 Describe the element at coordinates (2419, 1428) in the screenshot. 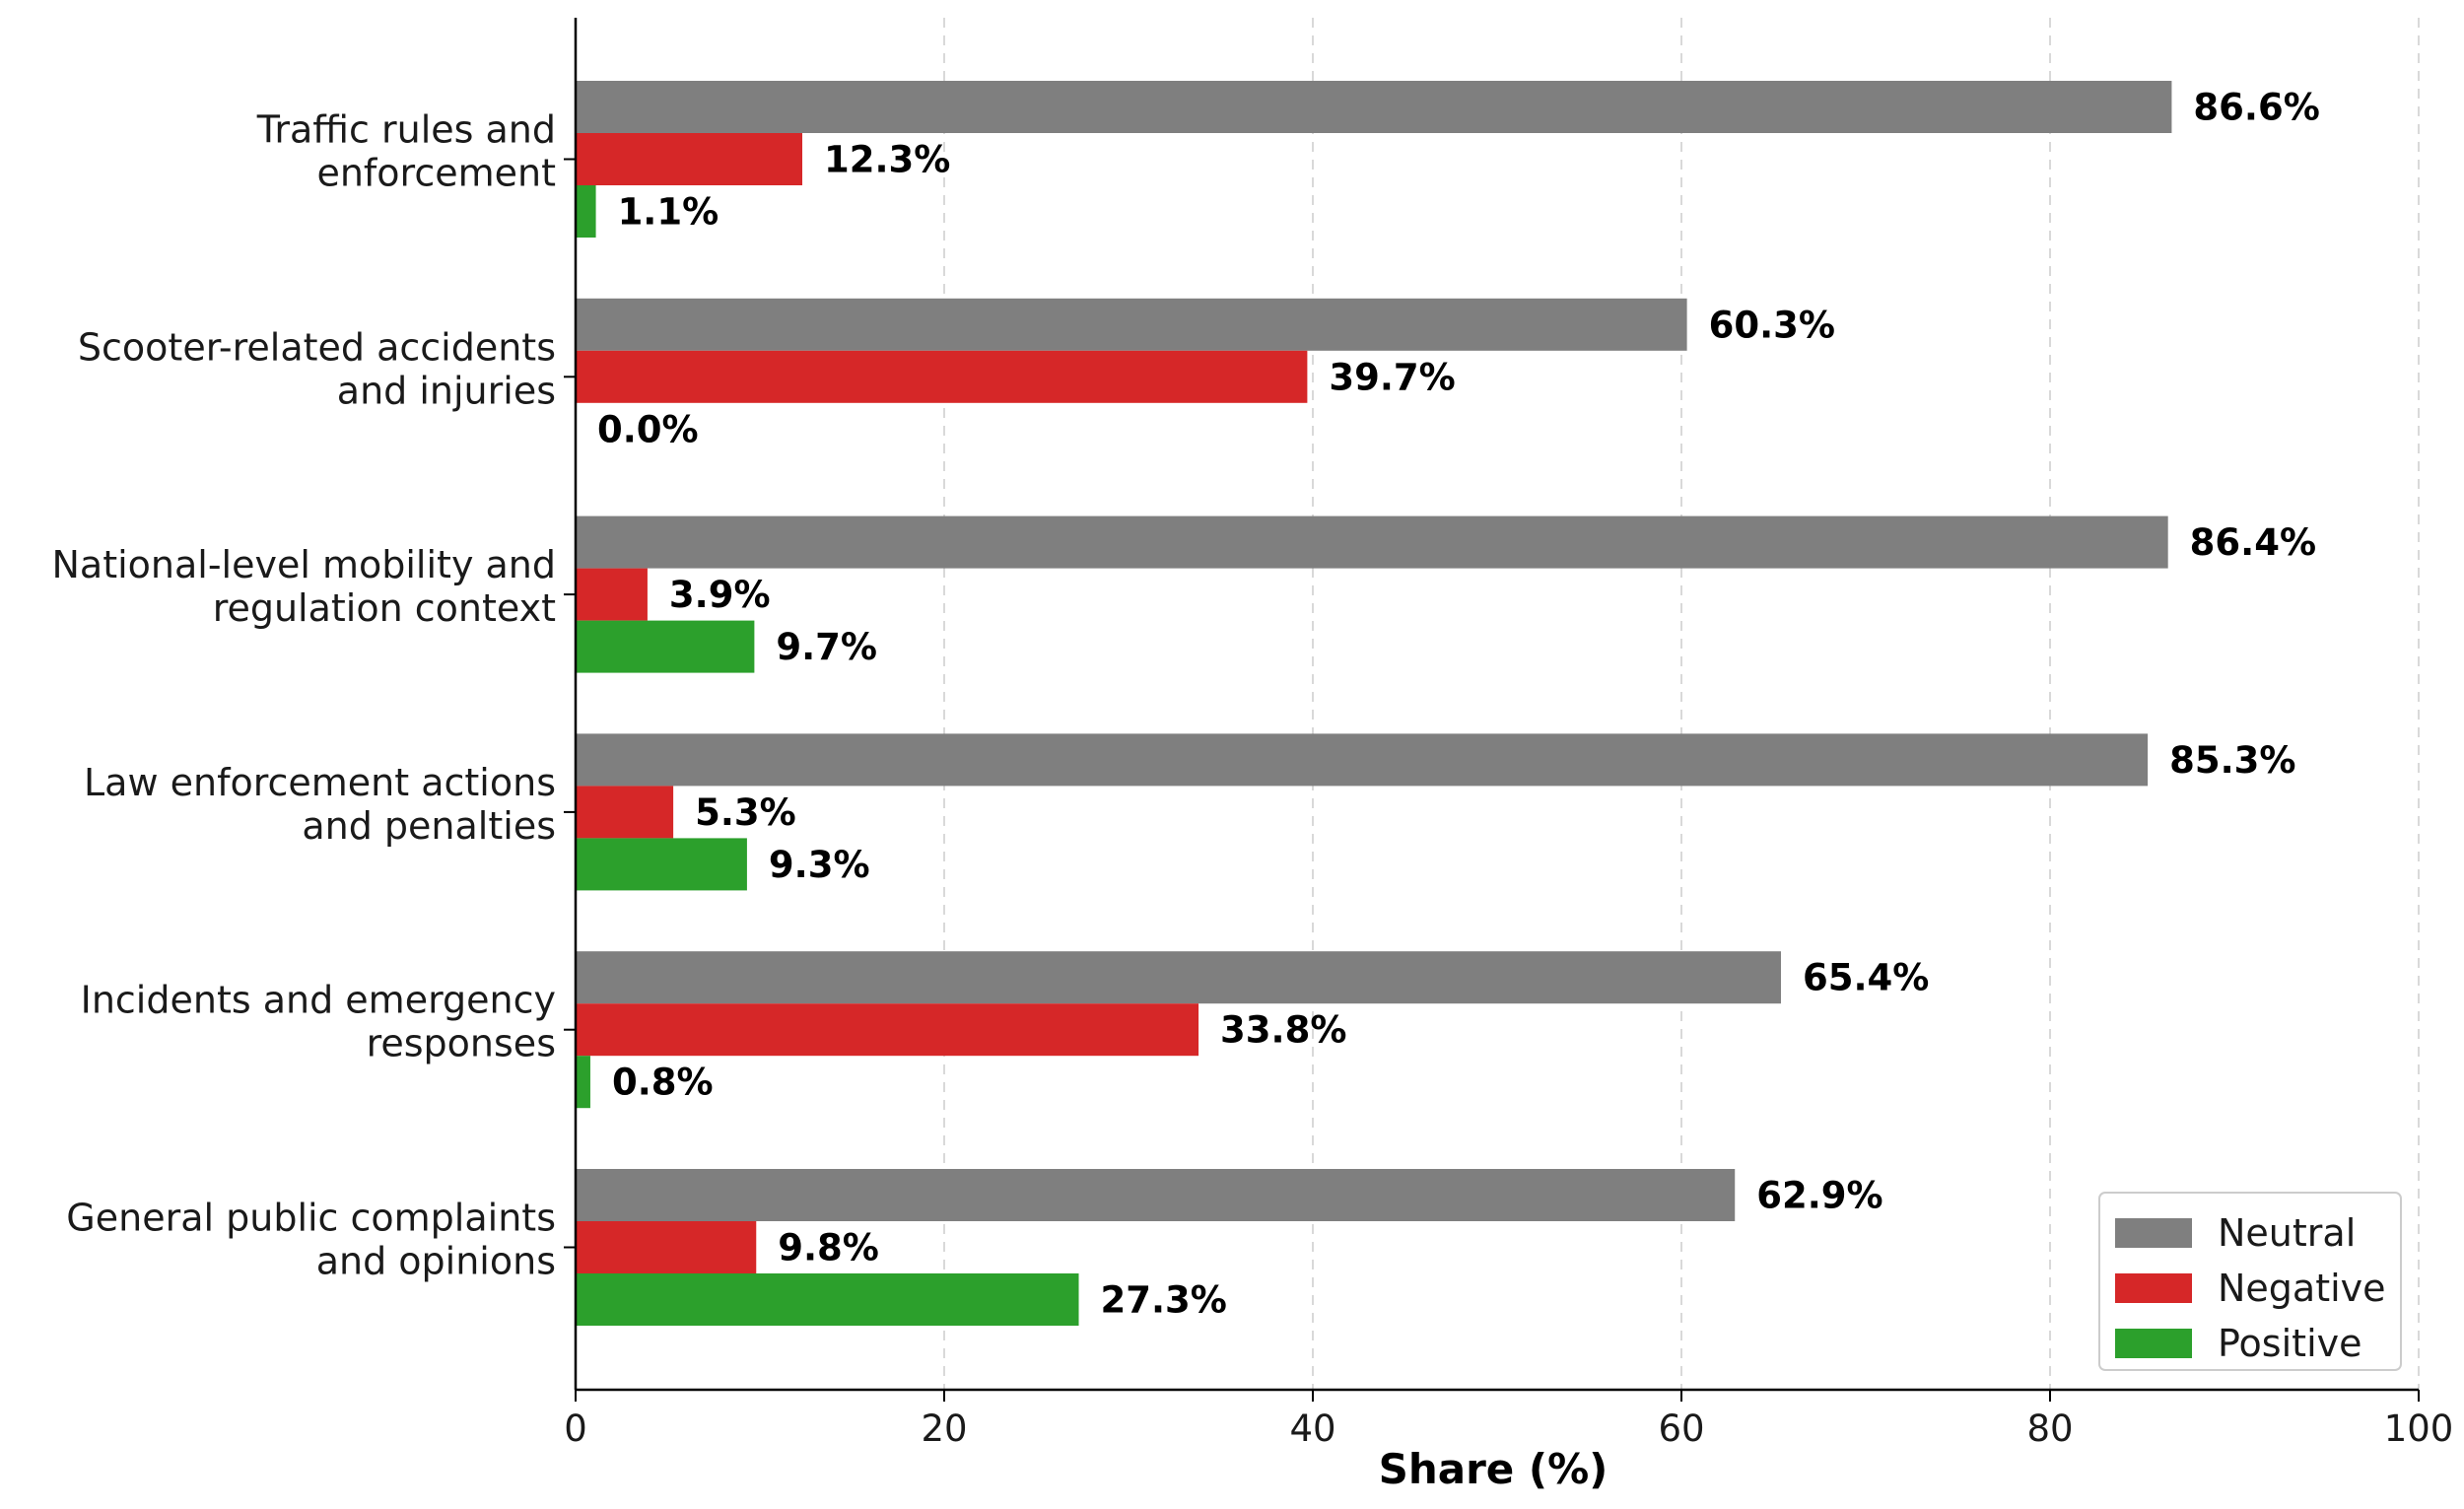

I see `x-tick-label-100: 100` at that location.